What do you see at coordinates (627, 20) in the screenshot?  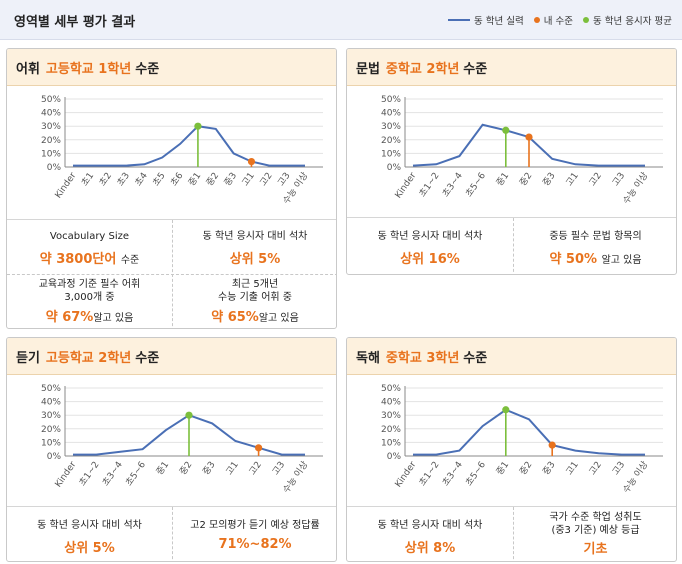 I see `legend-item-average: 동 학년 응시자 평균` at bounding box center [627, 20].